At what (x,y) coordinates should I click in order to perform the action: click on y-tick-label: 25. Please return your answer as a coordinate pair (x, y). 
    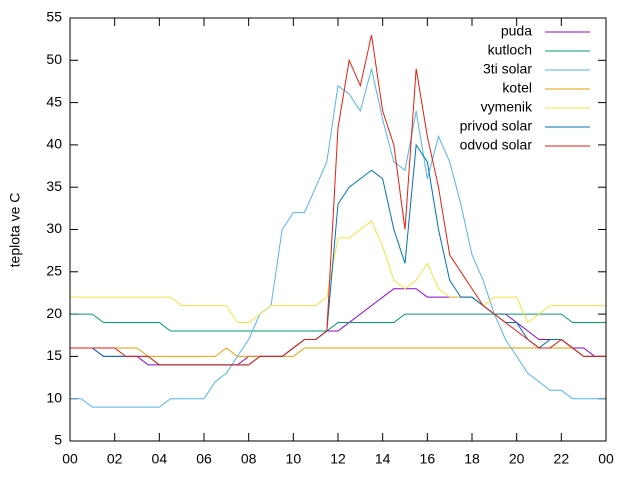
    Looking at the image, I should click on (54, 271).